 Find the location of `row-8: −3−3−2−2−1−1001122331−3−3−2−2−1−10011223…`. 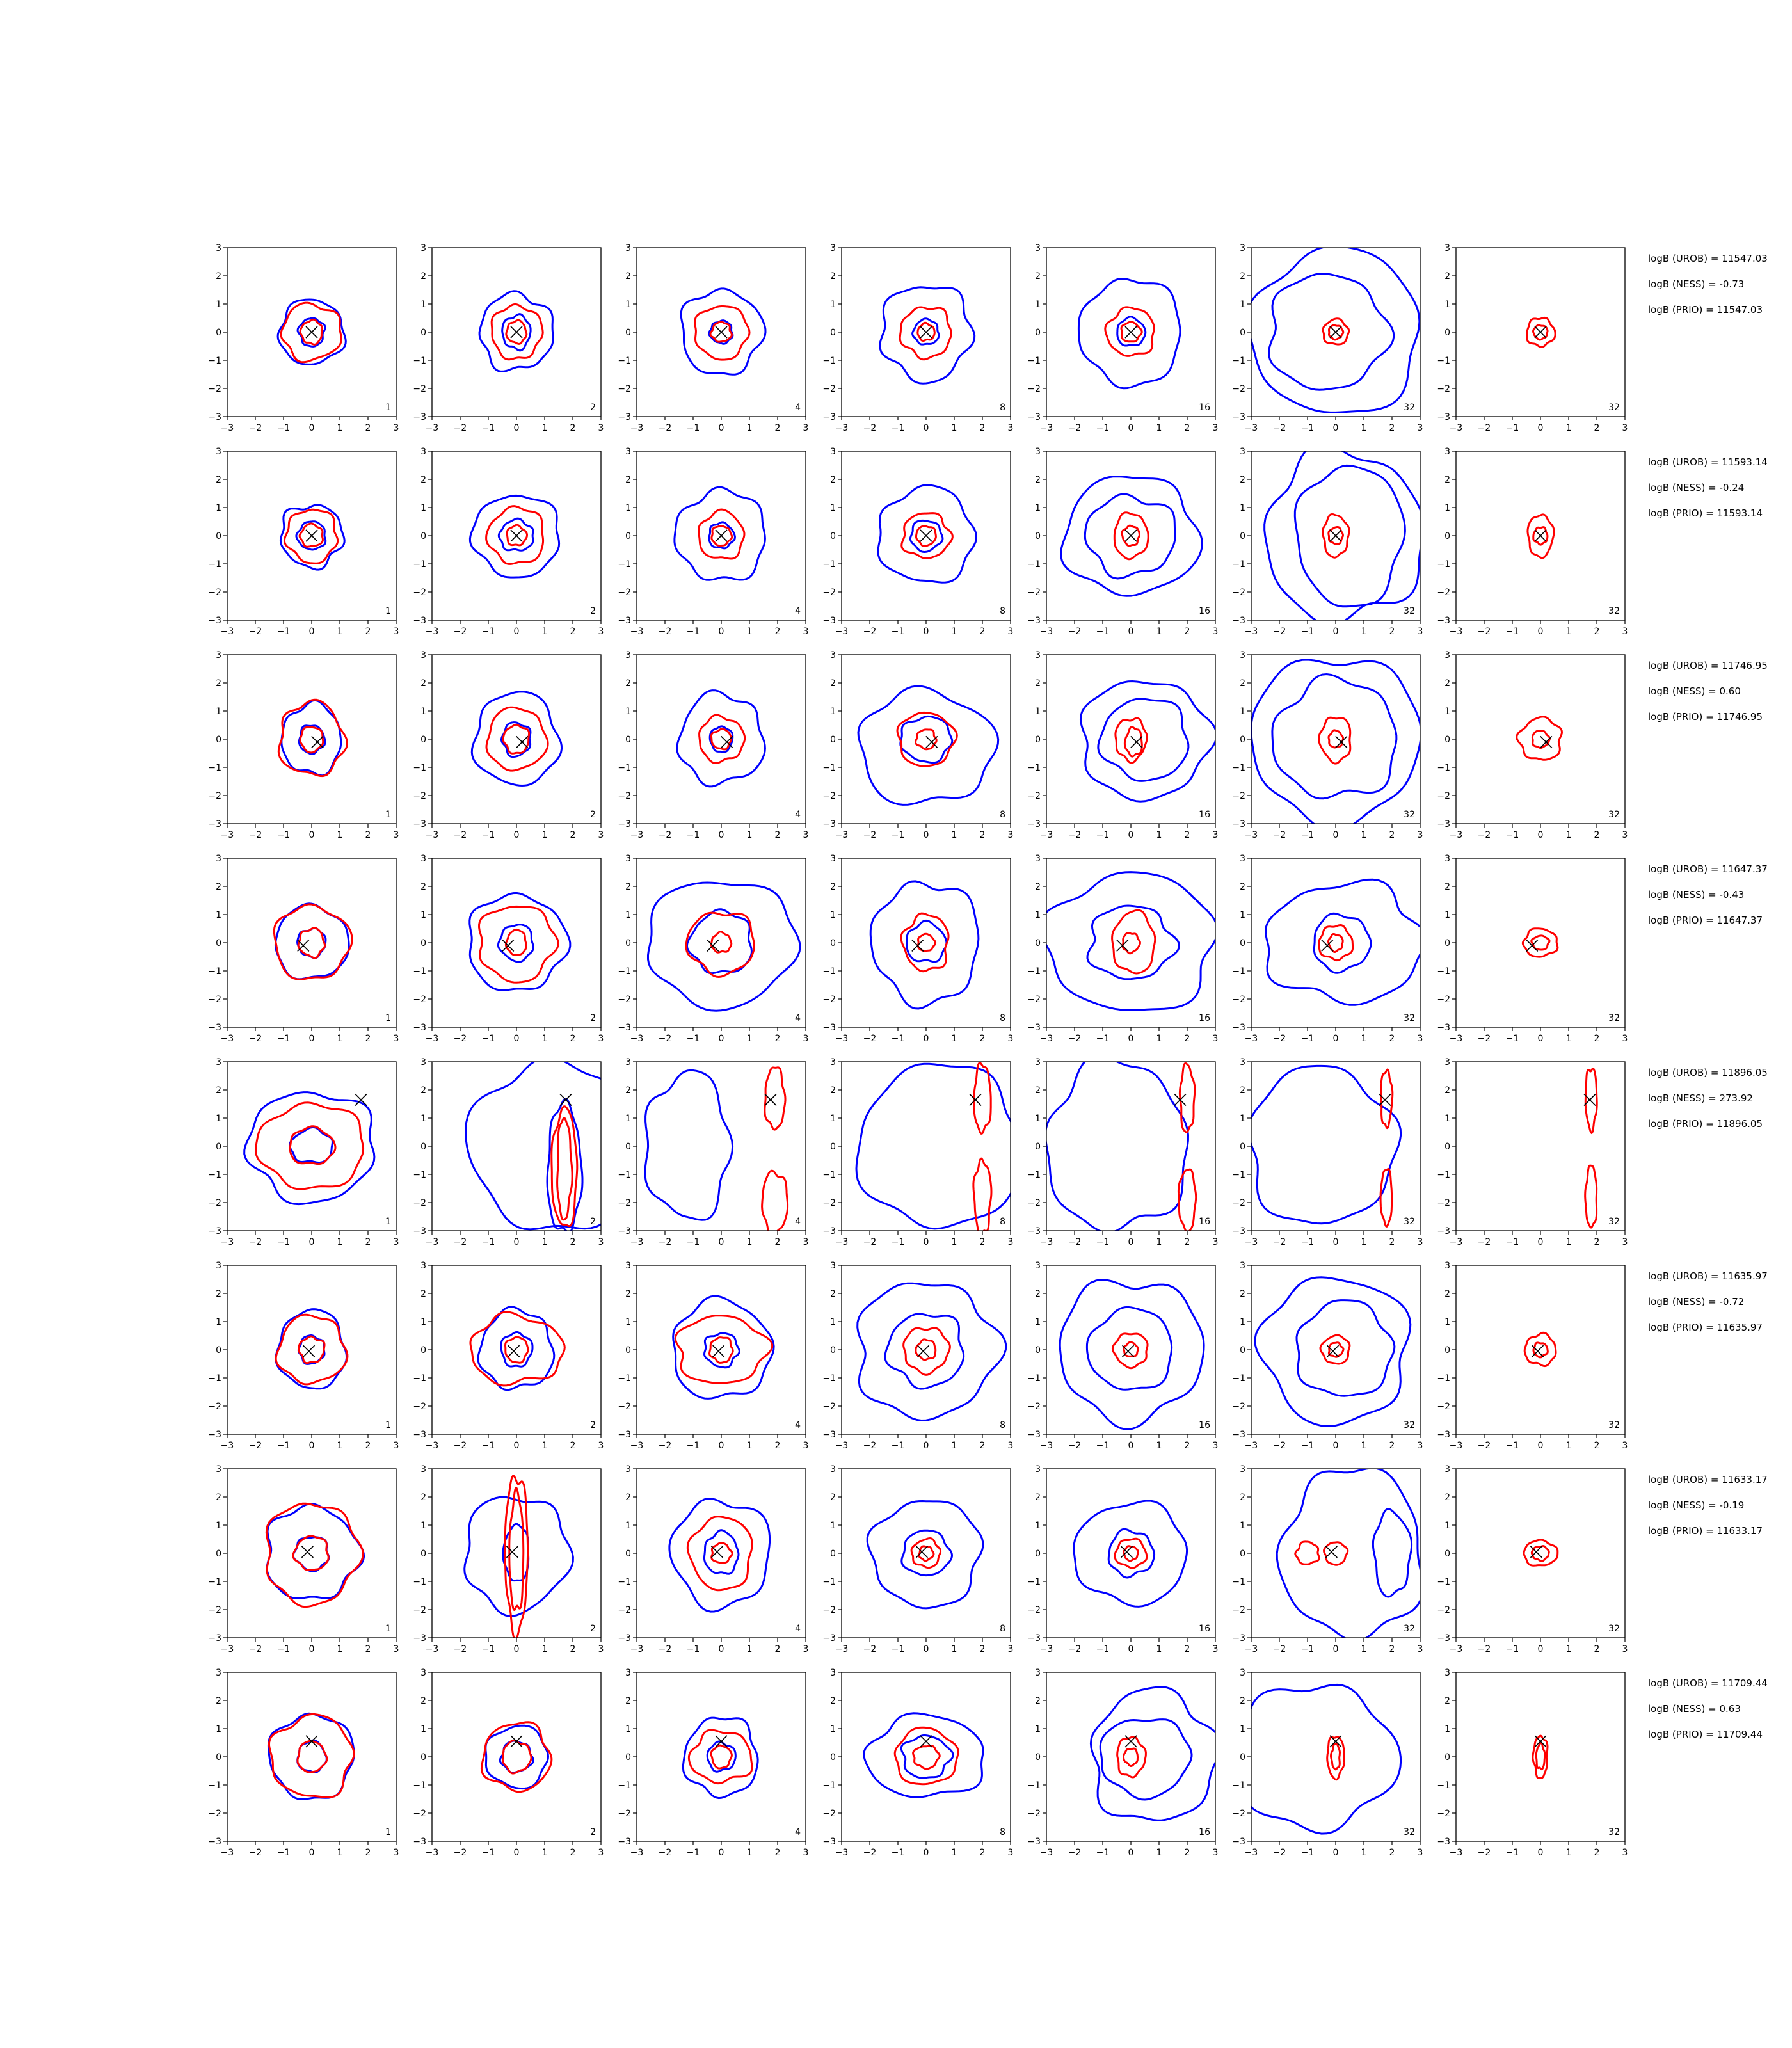

row-8: −3−3−2−2−1−1001122331−3−3−2−2−1−10011223… is located at coordinates (987, 1763).